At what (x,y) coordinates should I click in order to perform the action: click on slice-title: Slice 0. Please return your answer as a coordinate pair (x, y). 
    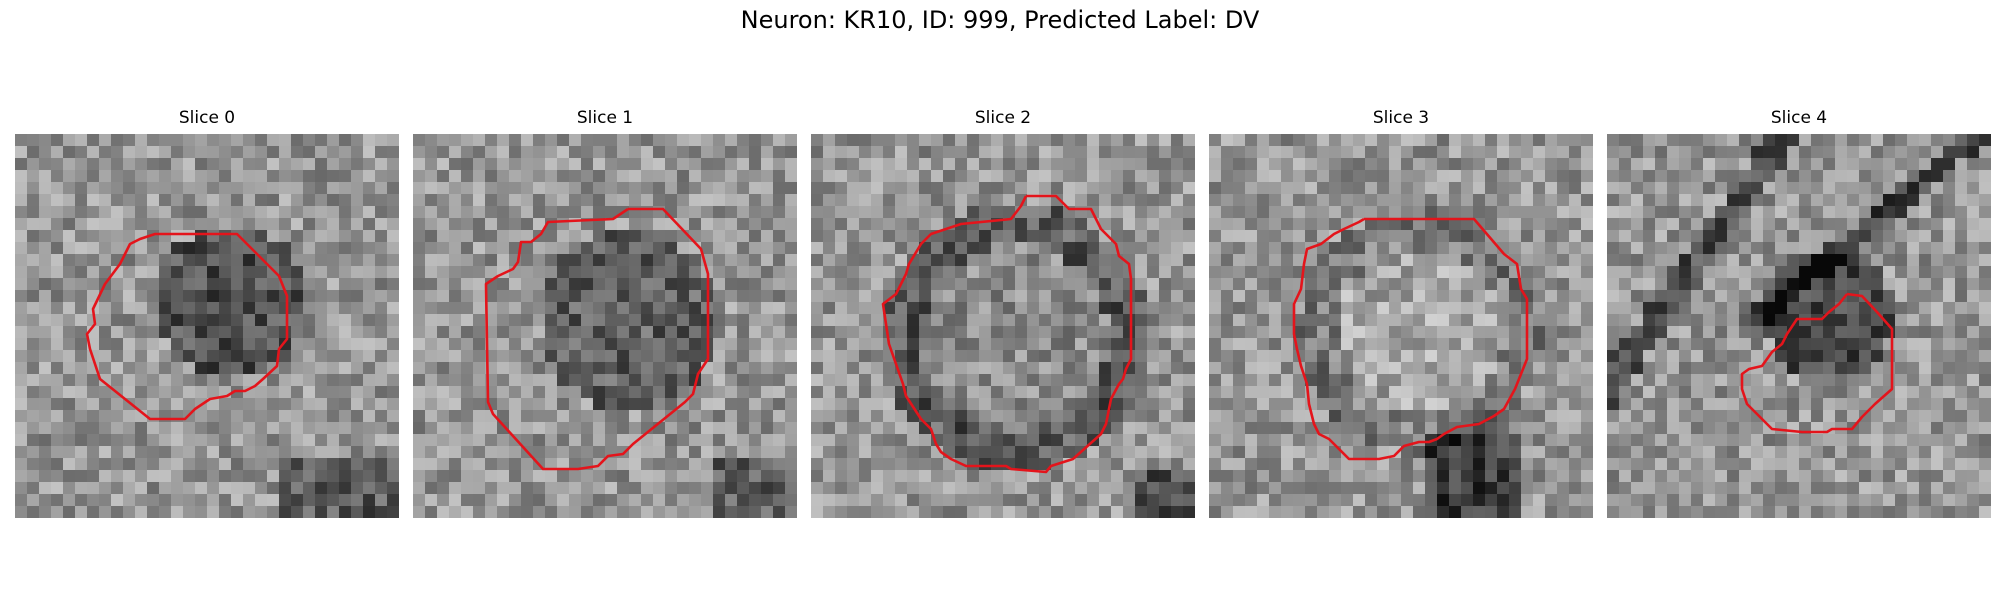
    Looking at the image, I should click on (207, 118).